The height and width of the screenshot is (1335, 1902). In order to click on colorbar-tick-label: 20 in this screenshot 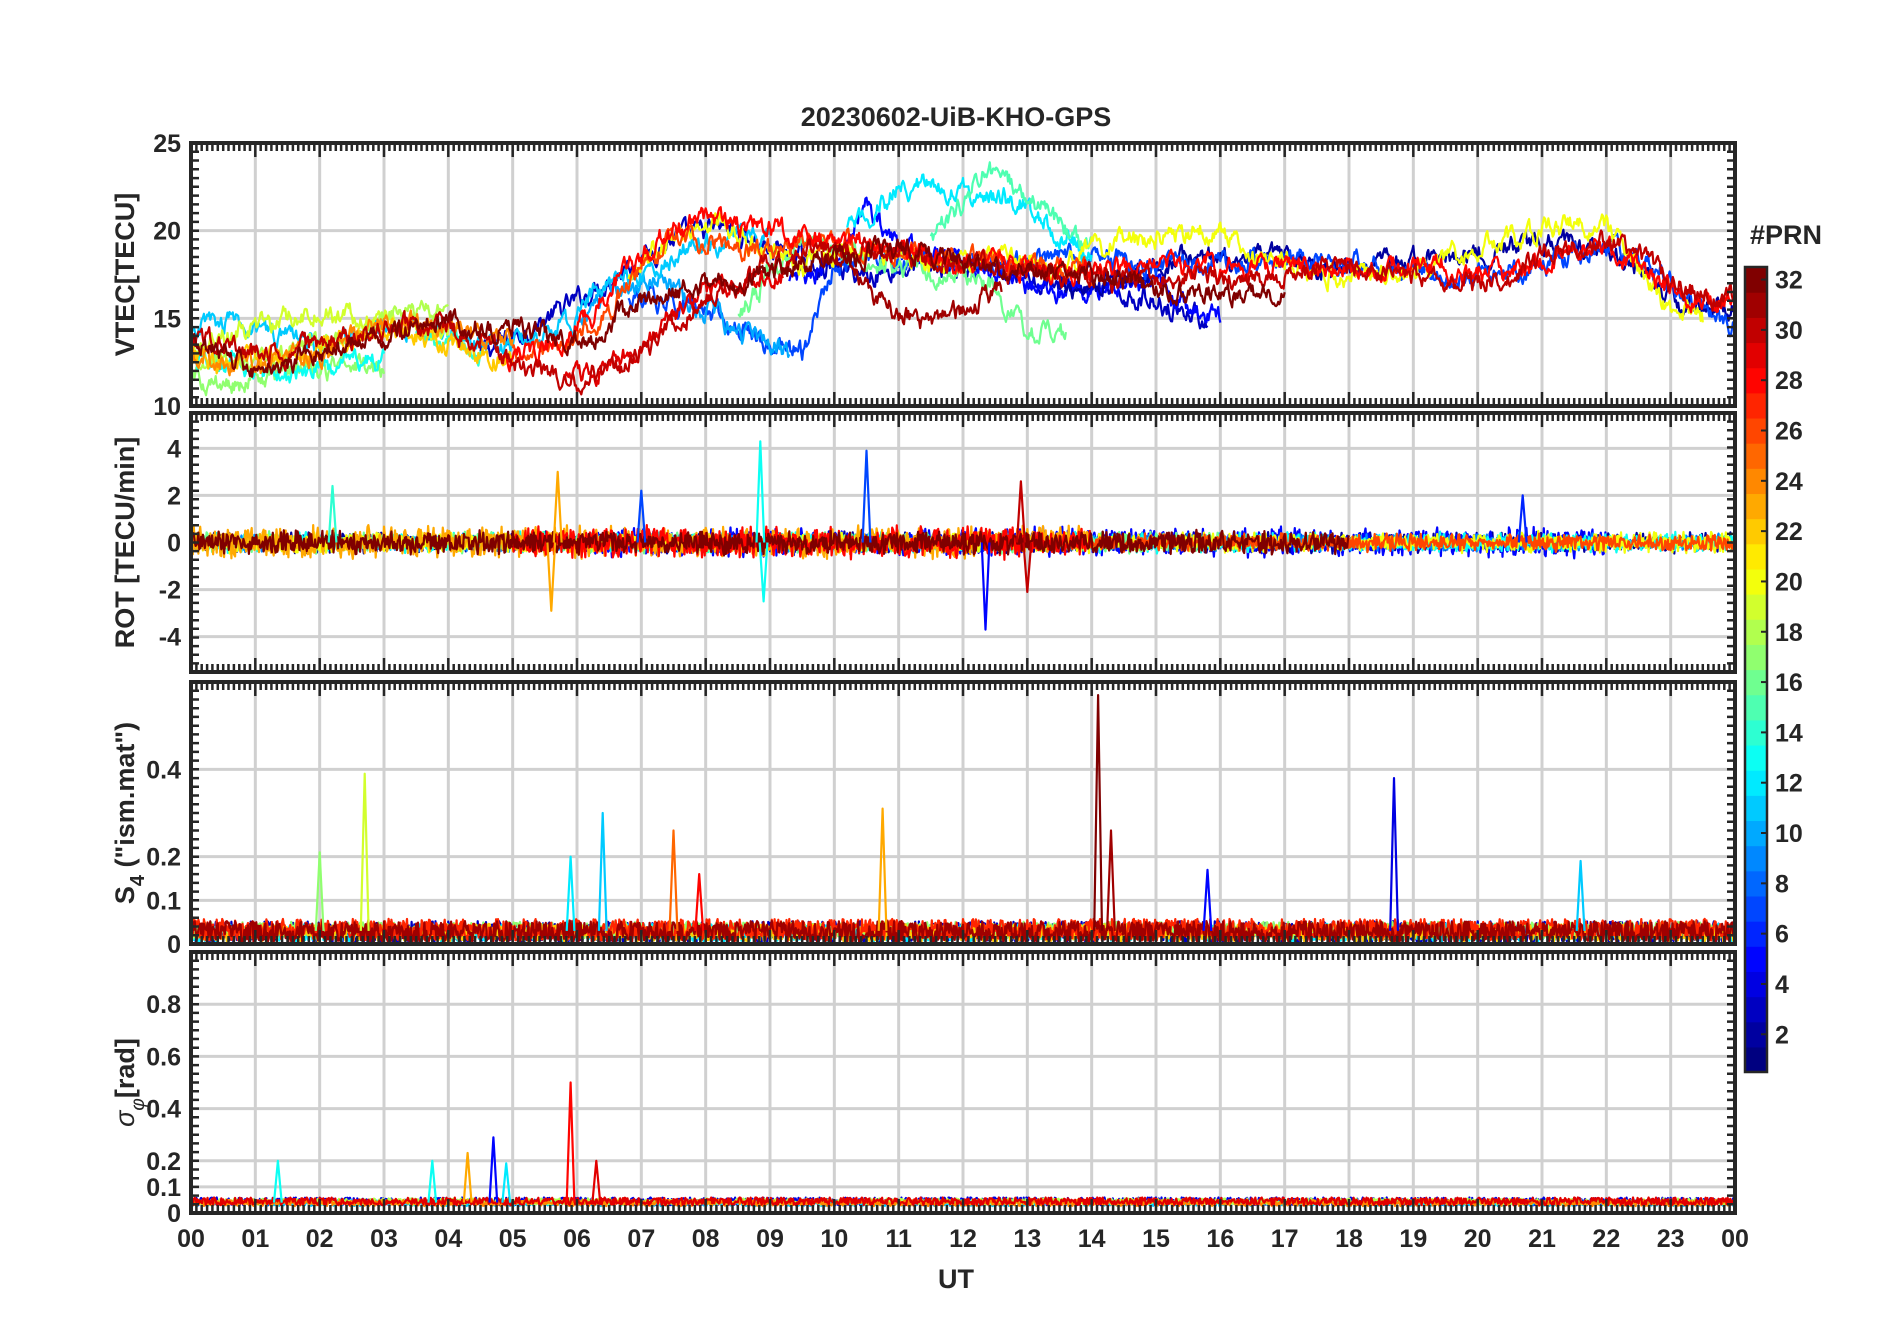, I will do `click(1789, 582)`.